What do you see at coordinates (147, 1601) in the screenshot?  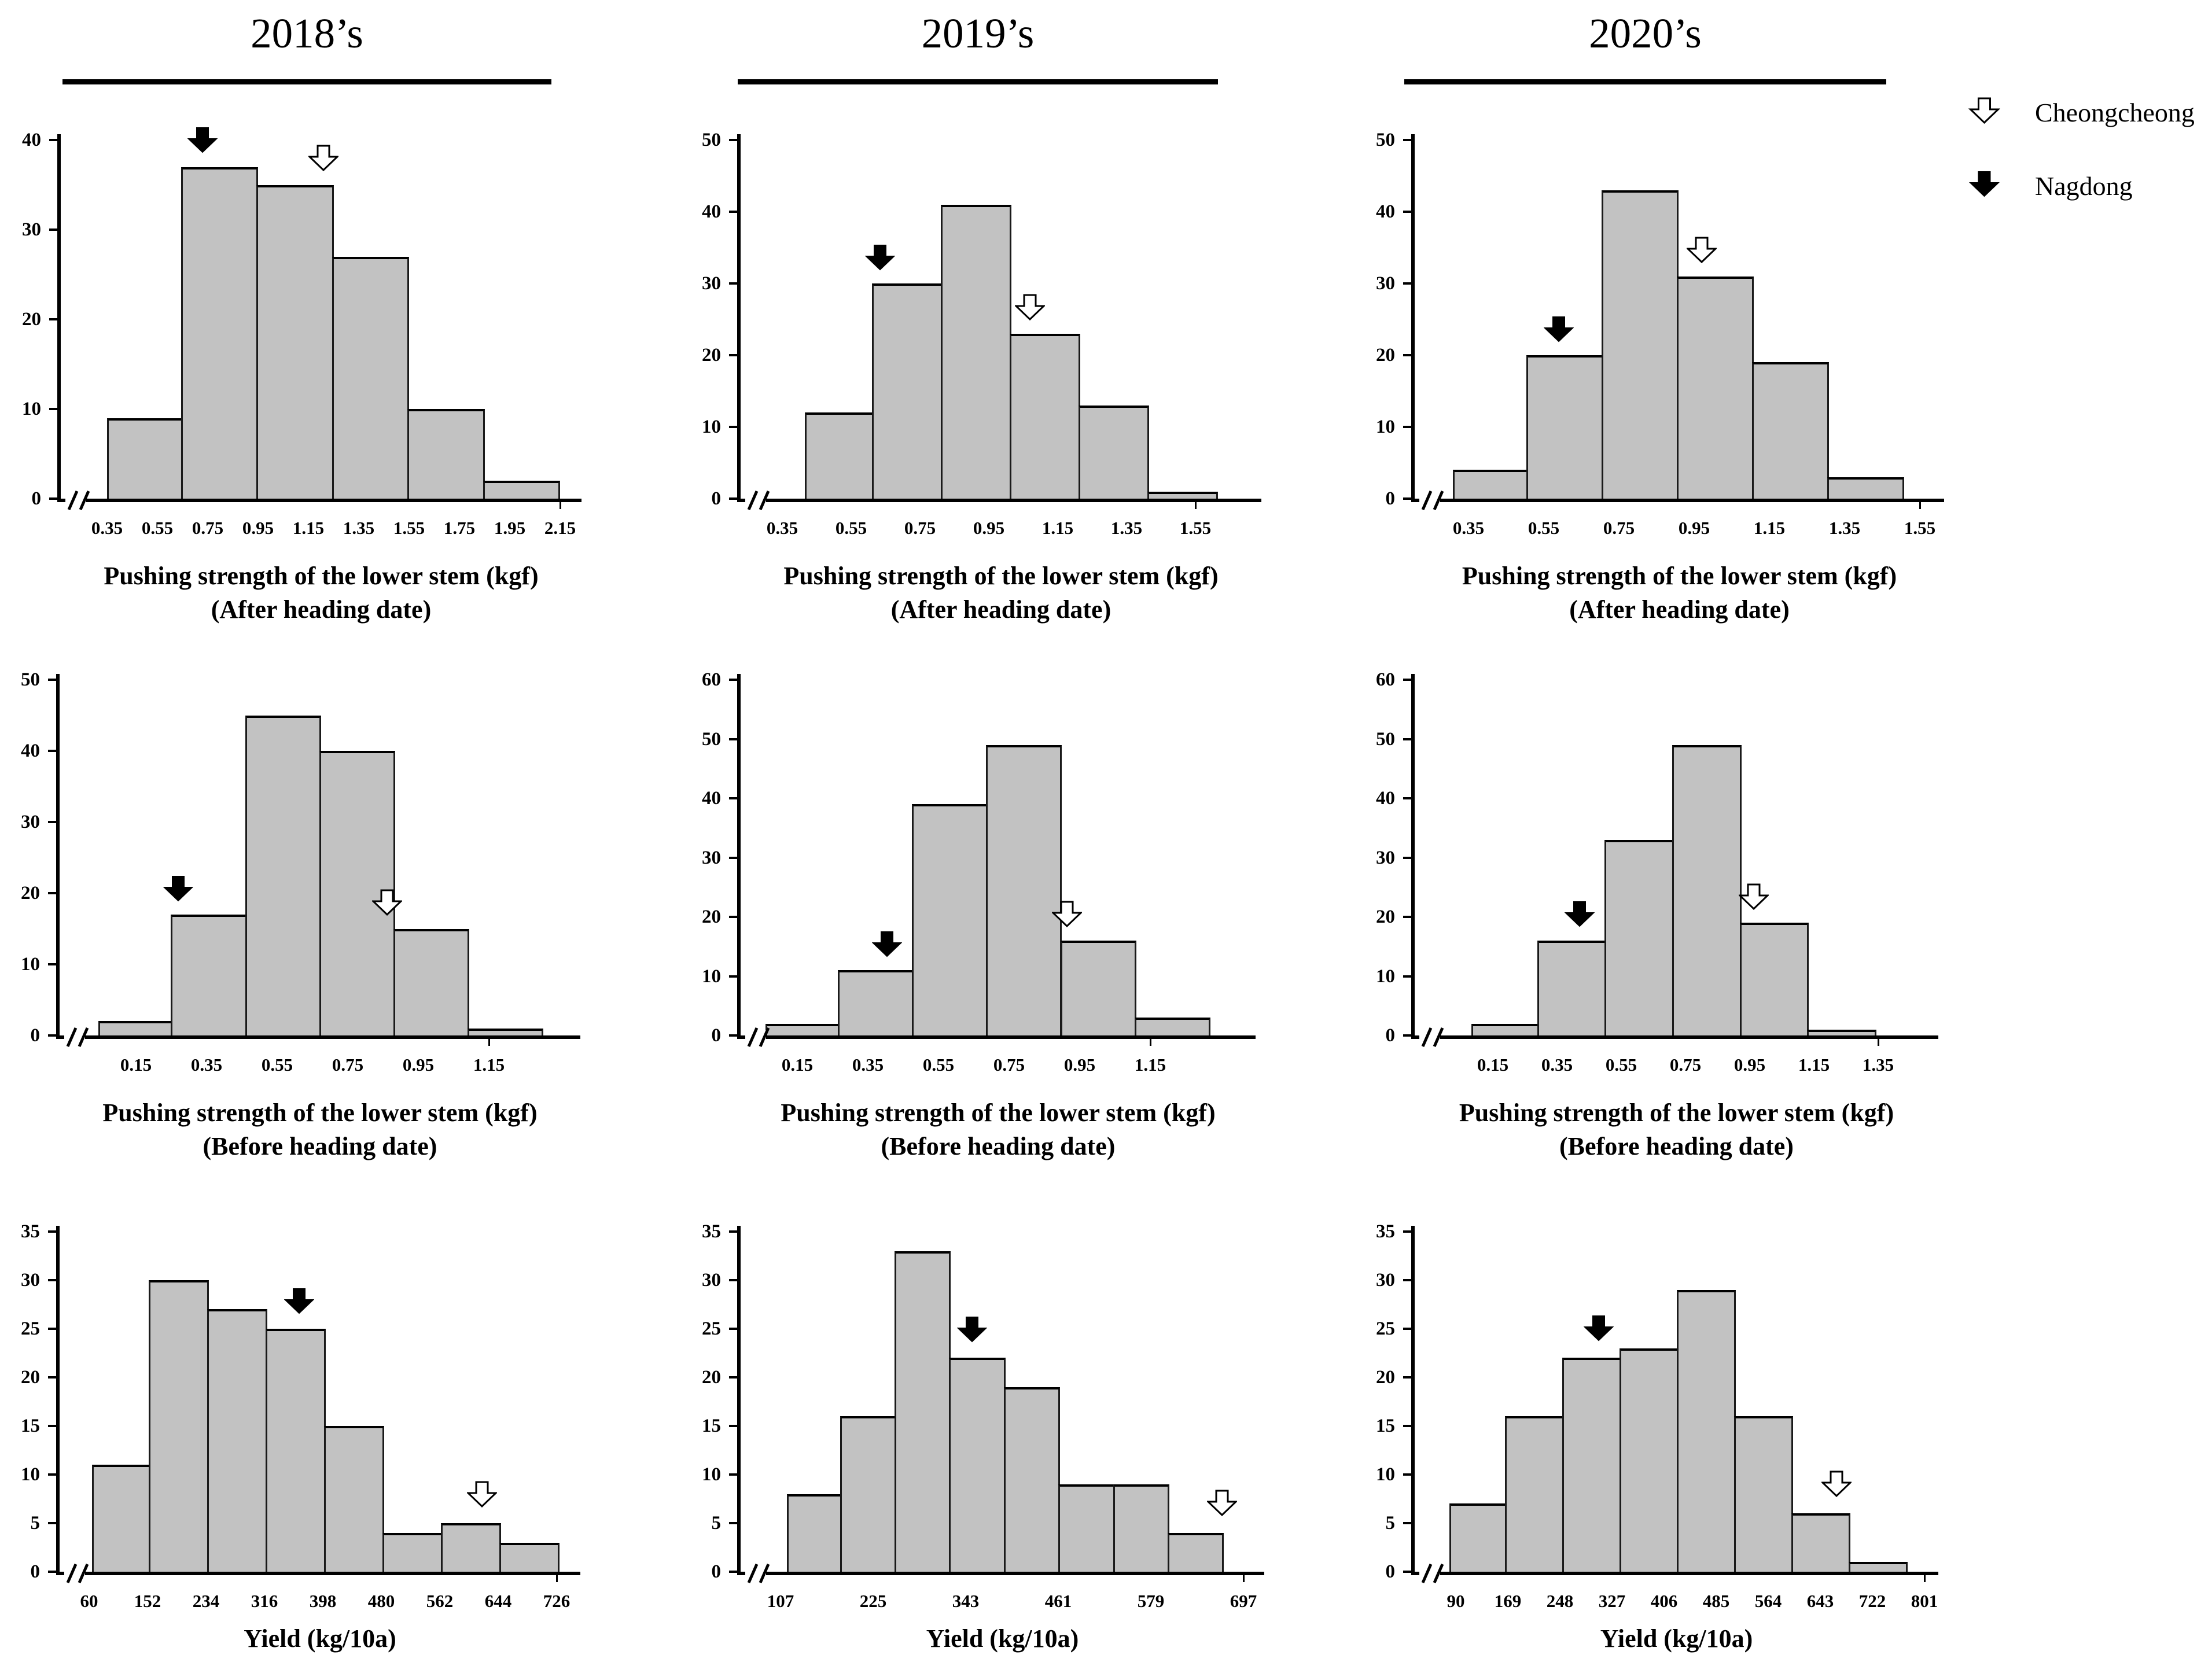 I see `x-tick-label: 152` at bounding box center [147, 1601].